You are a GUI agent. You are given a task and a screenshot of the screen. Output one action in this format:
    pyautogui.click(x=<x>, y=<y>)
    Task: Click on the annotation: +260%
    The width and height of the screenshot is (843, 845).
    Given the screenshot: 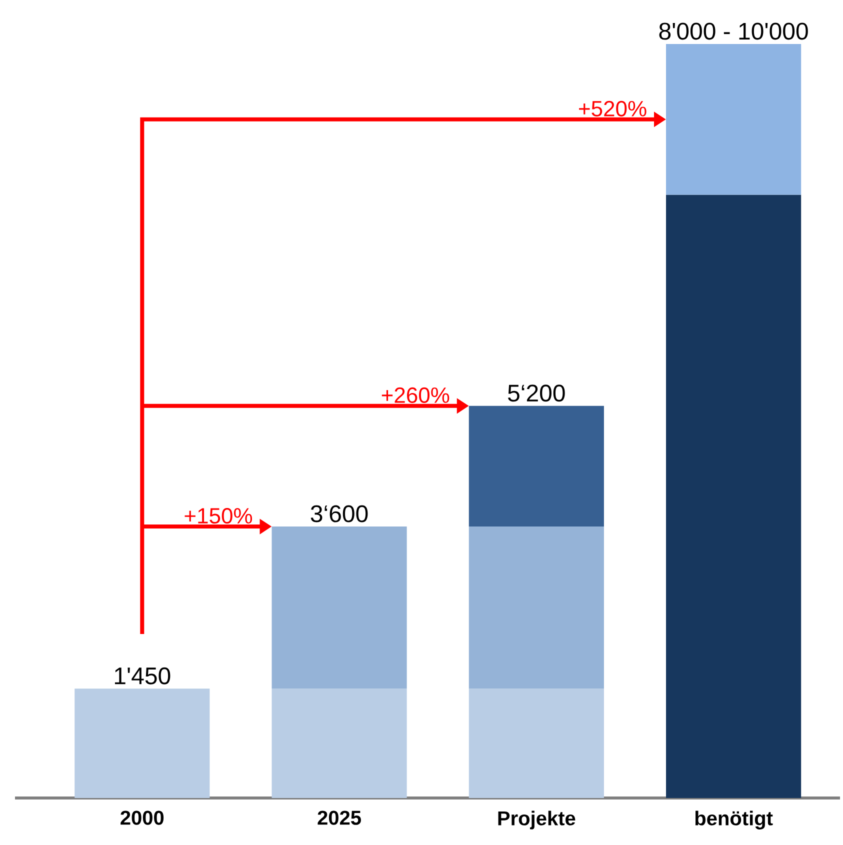 What is the action you would take?
    pyautogui.click(x=416, y=395)
    